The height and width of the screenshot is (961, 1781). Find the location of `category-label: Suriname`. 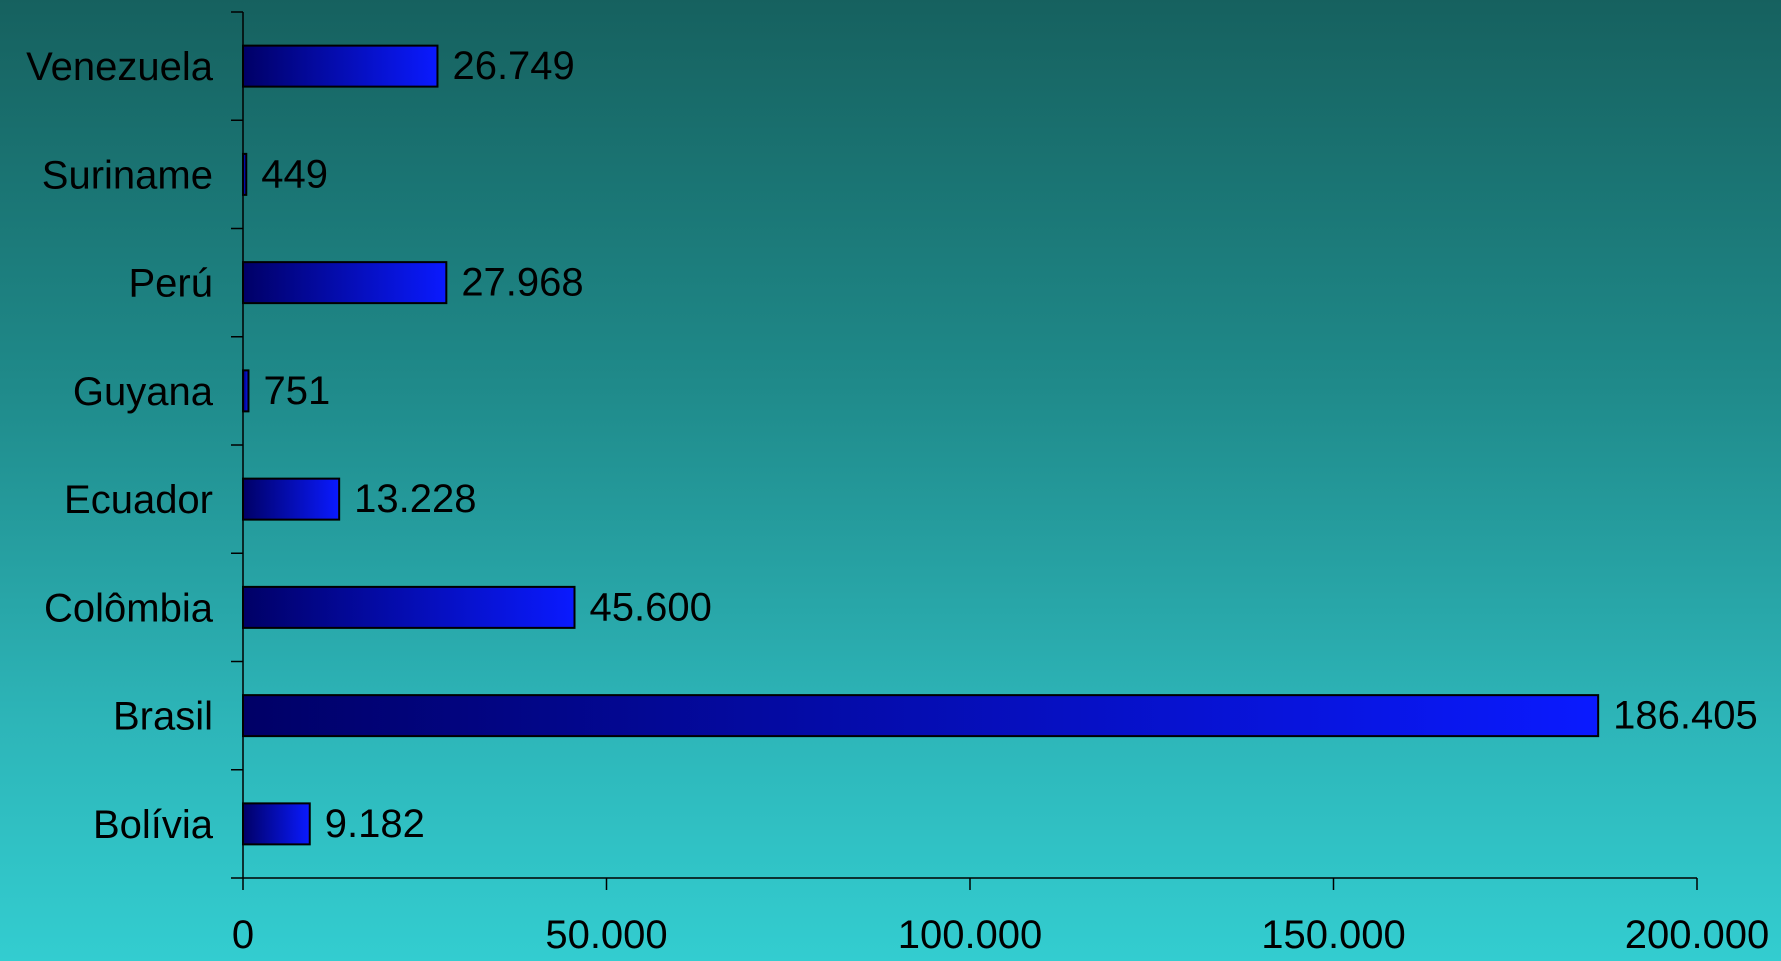

category-label: Suriname is located at coordinates (127, 175).